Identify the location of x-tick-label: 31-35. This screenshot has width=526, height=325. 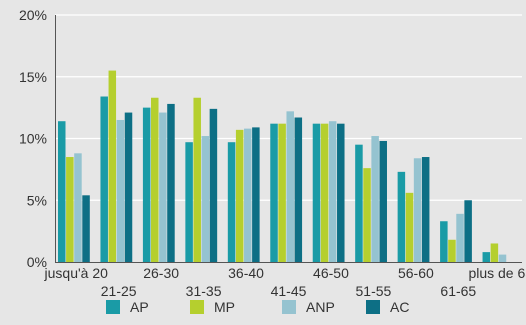
(204, 291).